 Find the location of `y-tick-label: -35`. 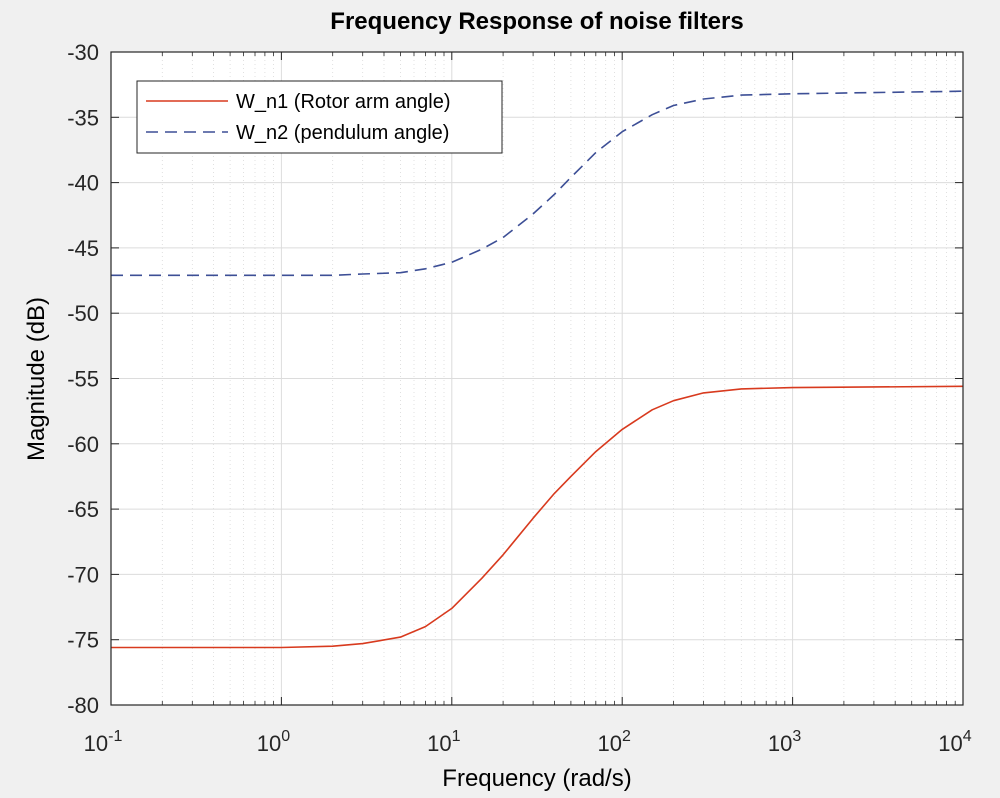

y-tick-label: -35 is located at coordinates (83, 117).